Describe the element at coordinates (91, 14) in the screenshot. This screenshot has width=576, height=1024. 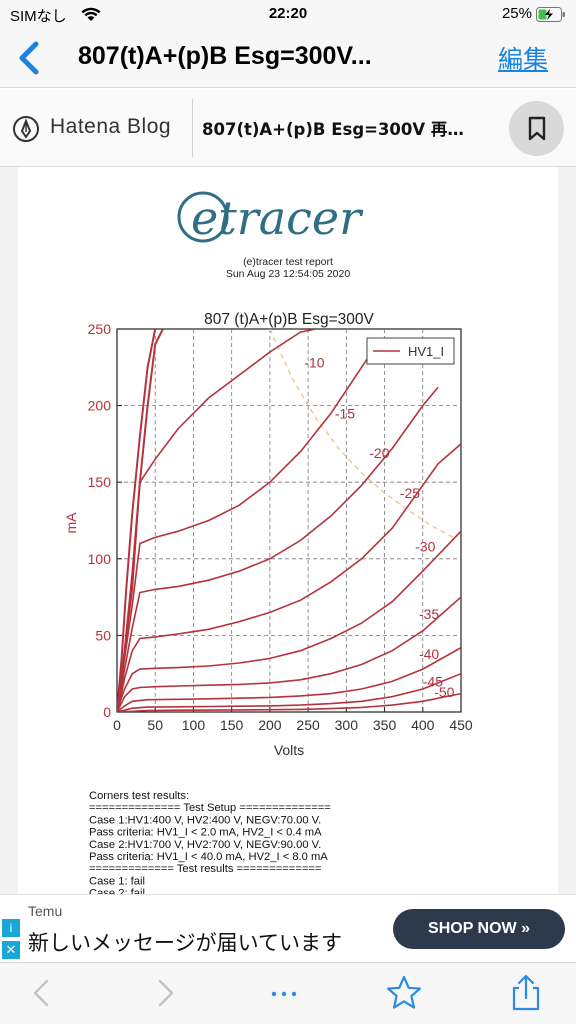
I see `wifi-icon` at that location.